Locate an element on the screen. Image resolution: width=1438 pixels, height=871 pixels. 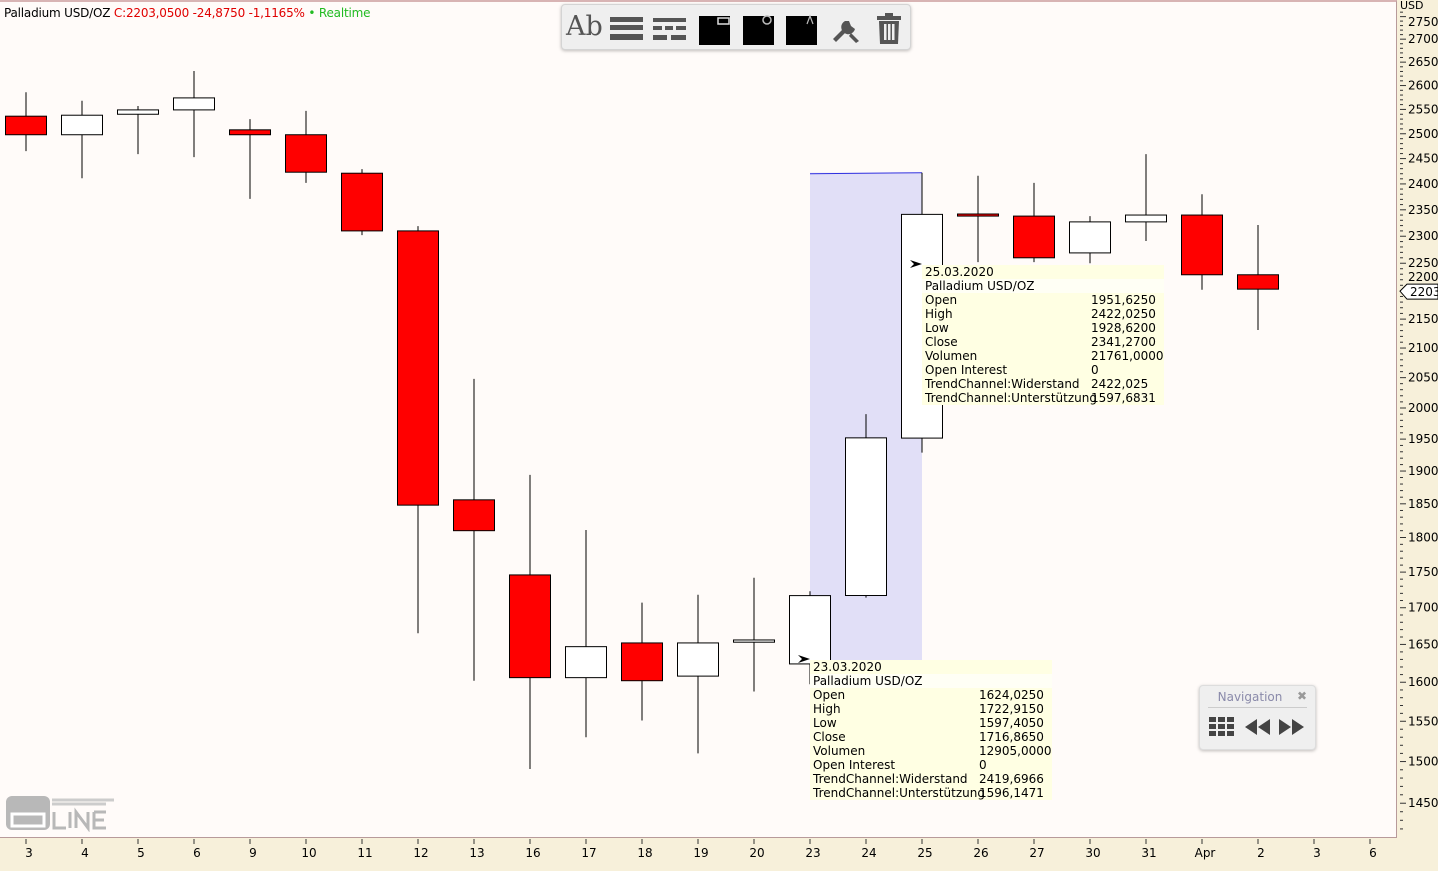
tooltip-value: 1596,1471 is located at coordinates (1011, 793).